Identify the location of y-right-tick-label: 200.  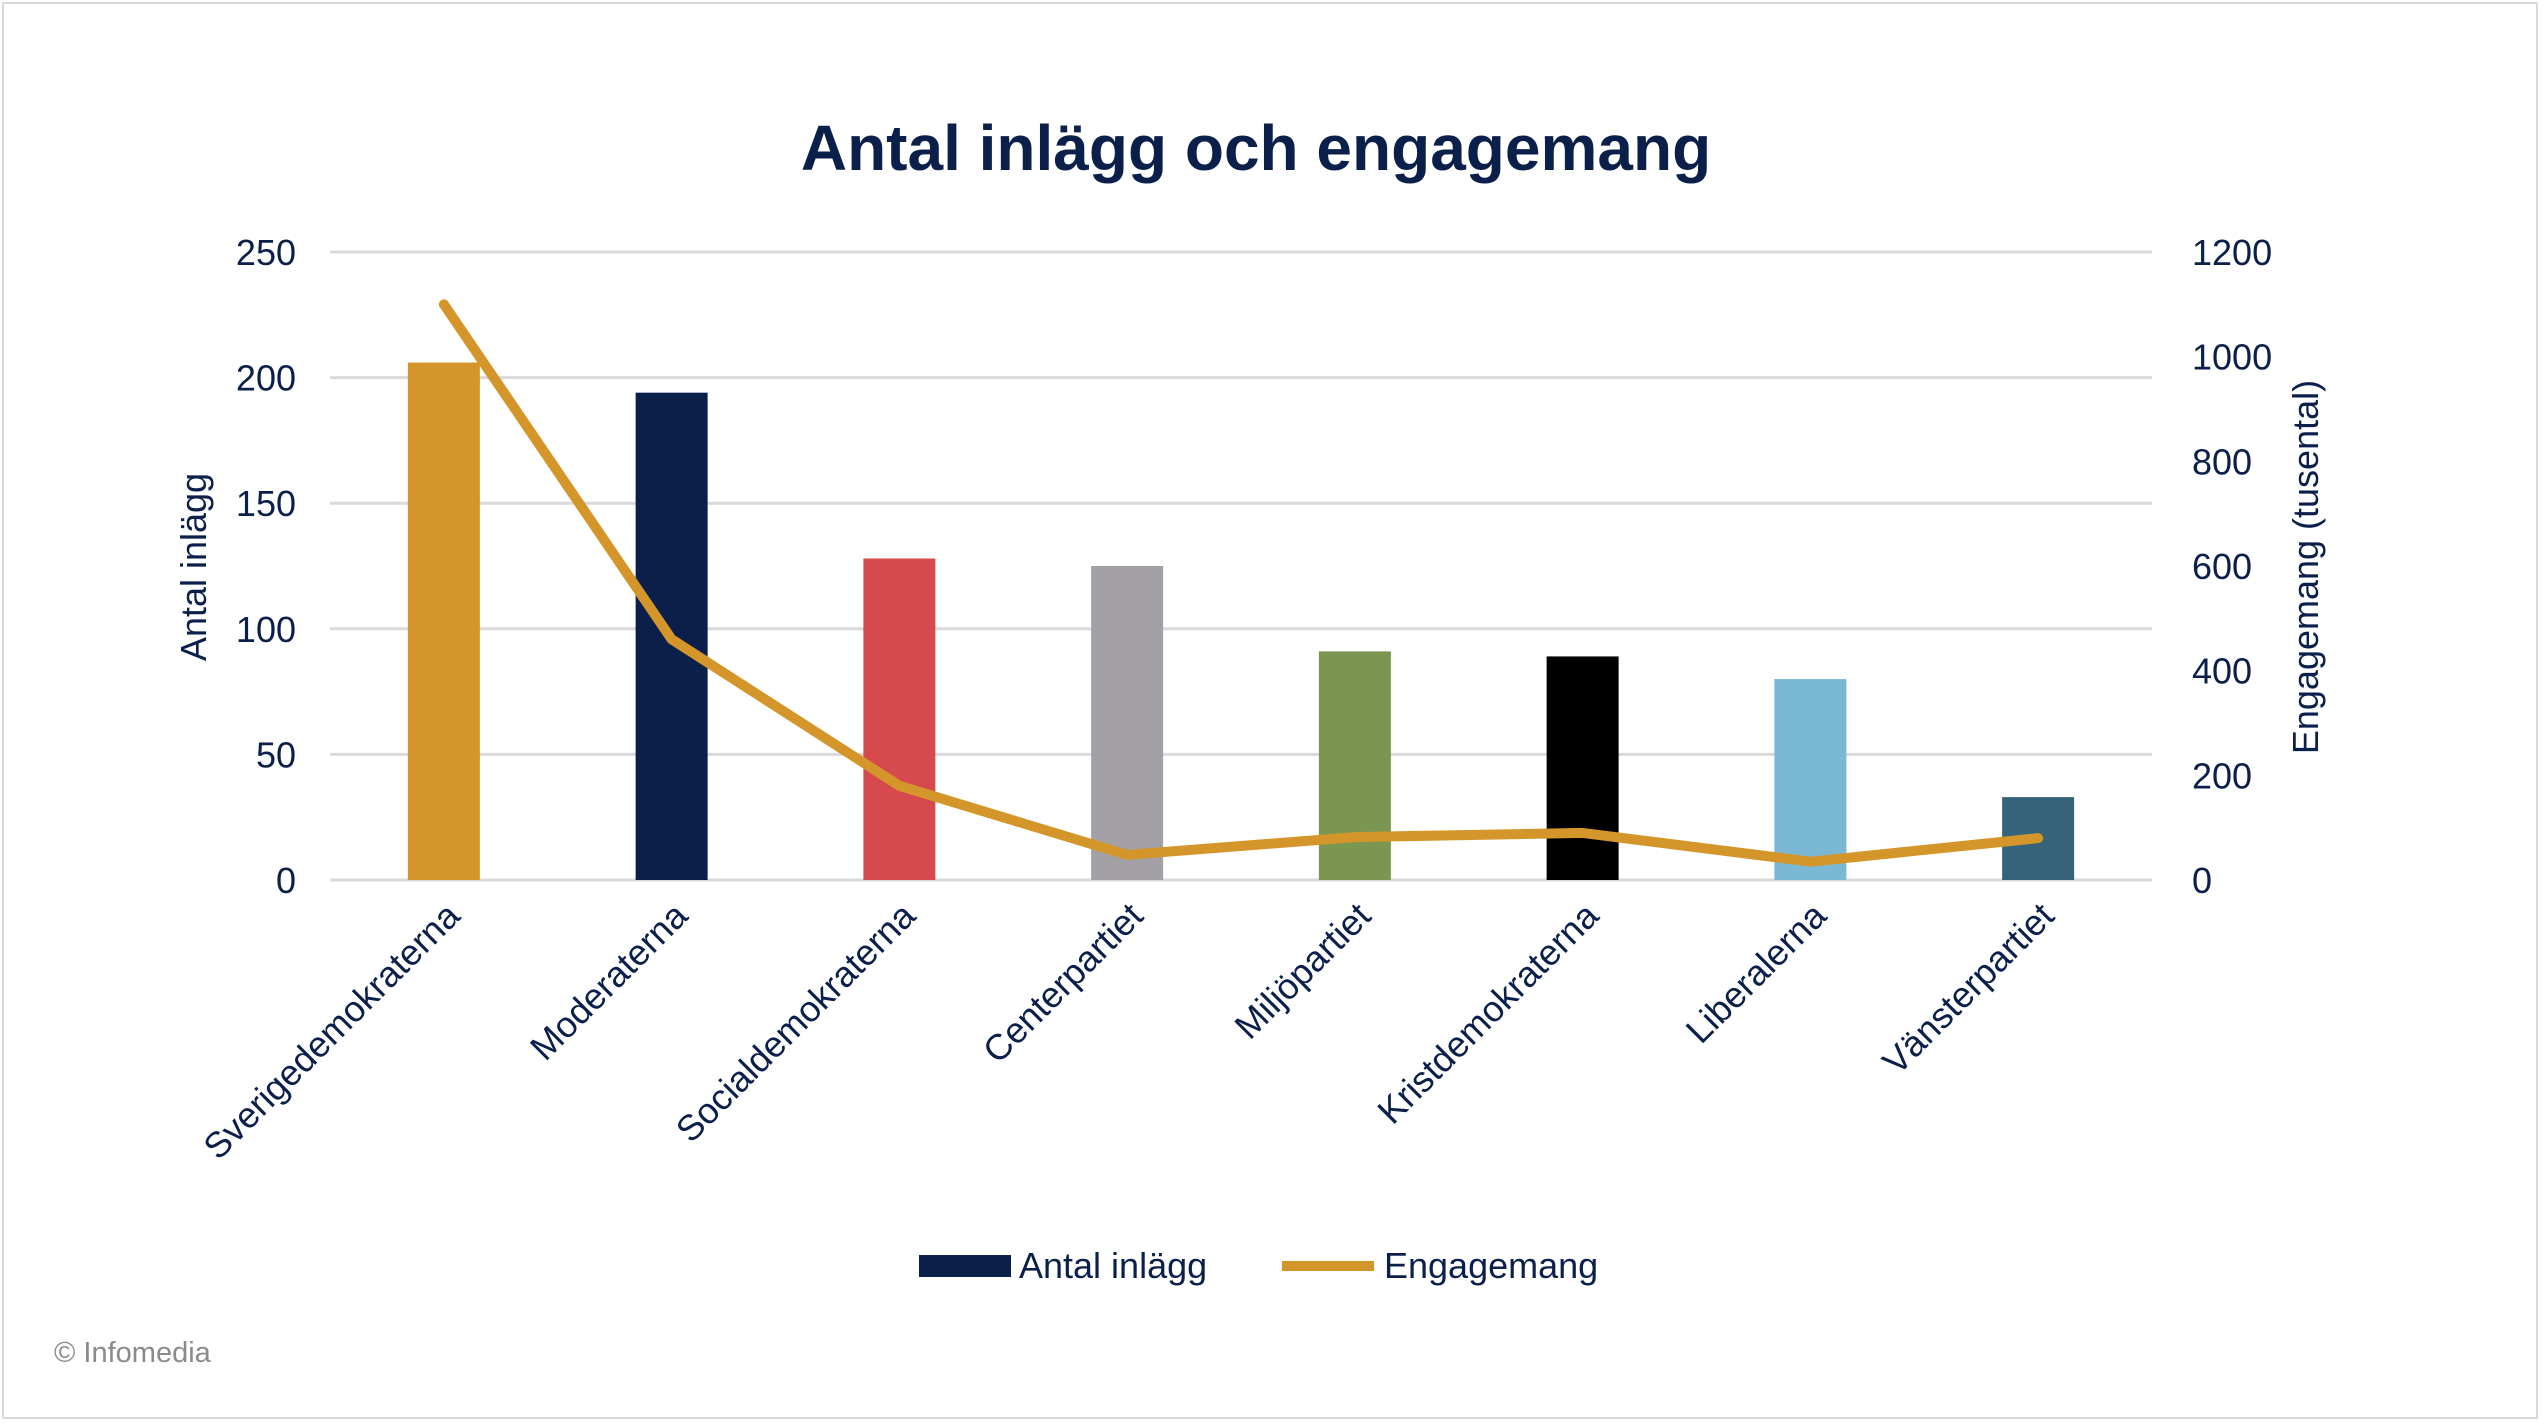
(2222, 775).